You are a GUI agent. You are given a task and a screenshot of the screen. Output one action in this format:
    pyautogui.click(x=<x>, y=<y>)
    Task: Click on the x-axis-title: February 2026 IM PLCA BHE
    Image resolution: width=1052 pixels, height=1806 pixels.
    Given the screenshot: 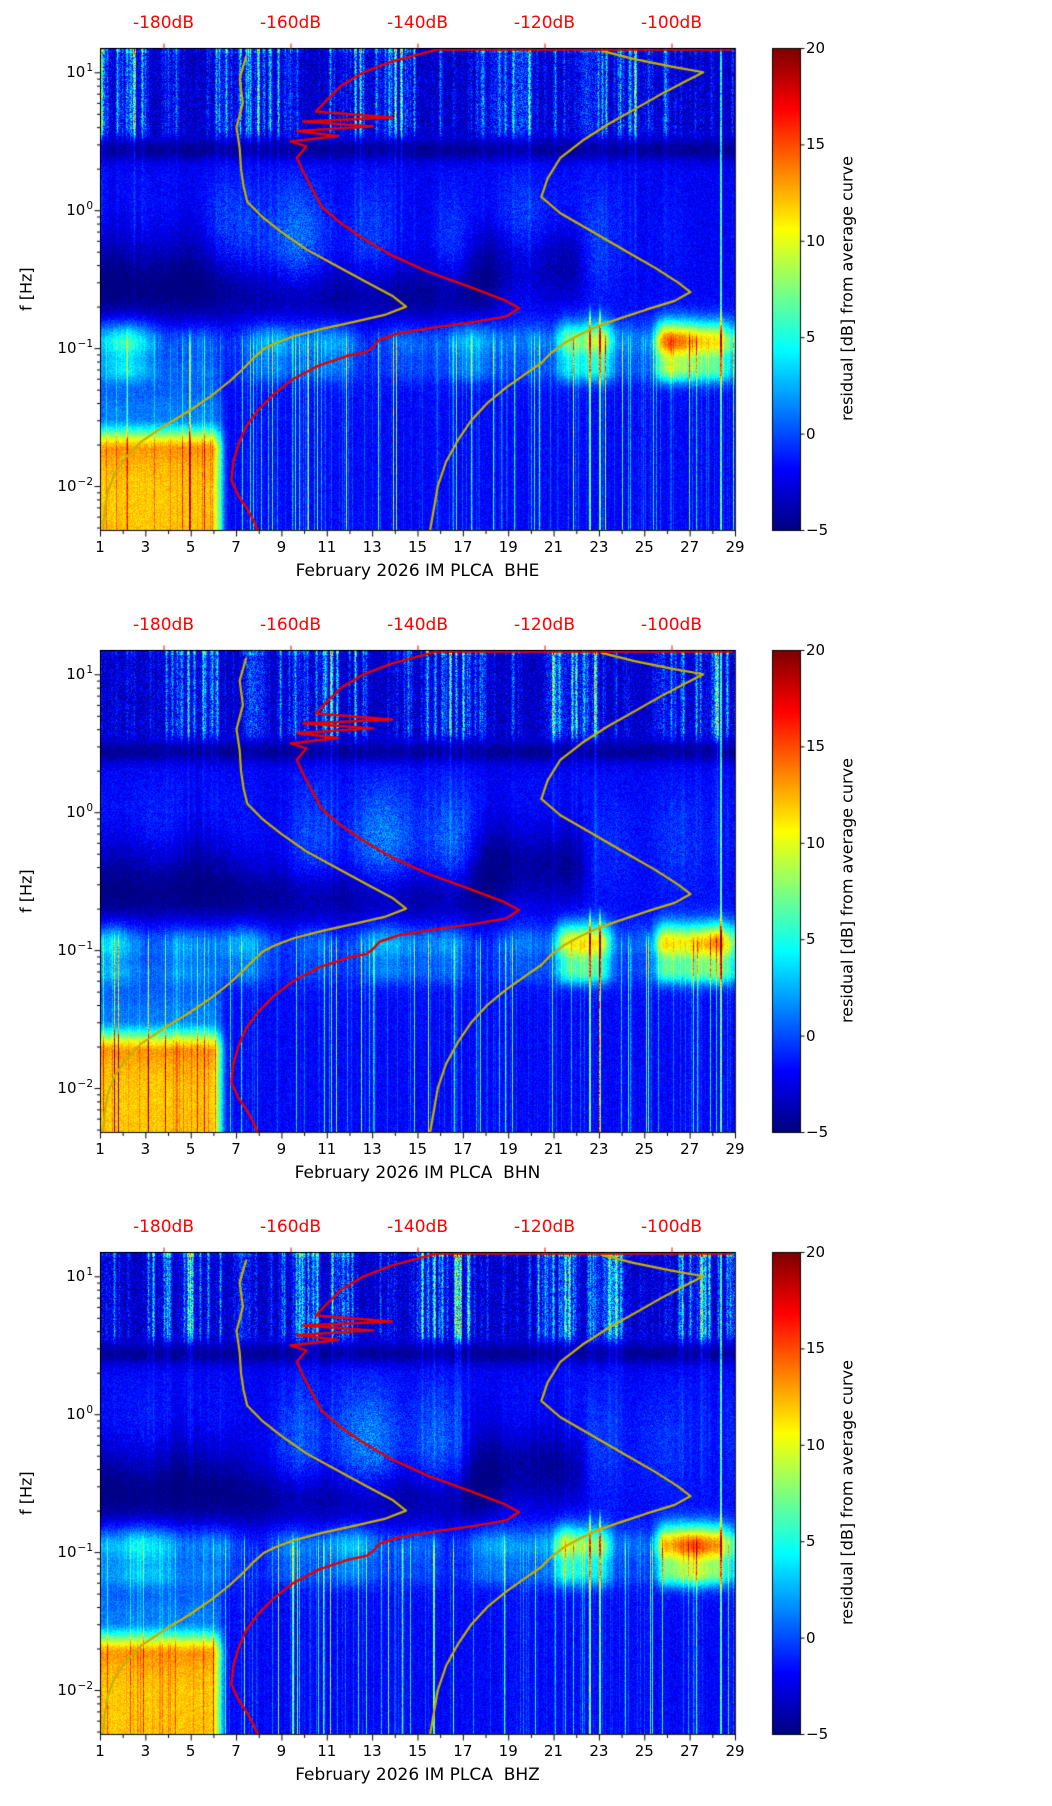 What is the action you would take?
    pyautogui.click(x=417, y=571)
    